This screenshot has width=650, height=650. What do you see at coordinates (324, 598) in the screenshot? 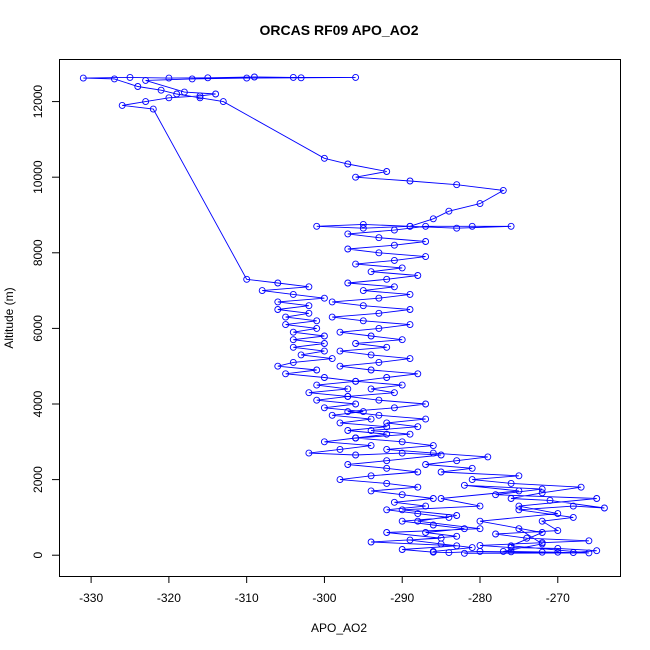
I see `x-tick-label: -300` at bounding box center [324, 598].